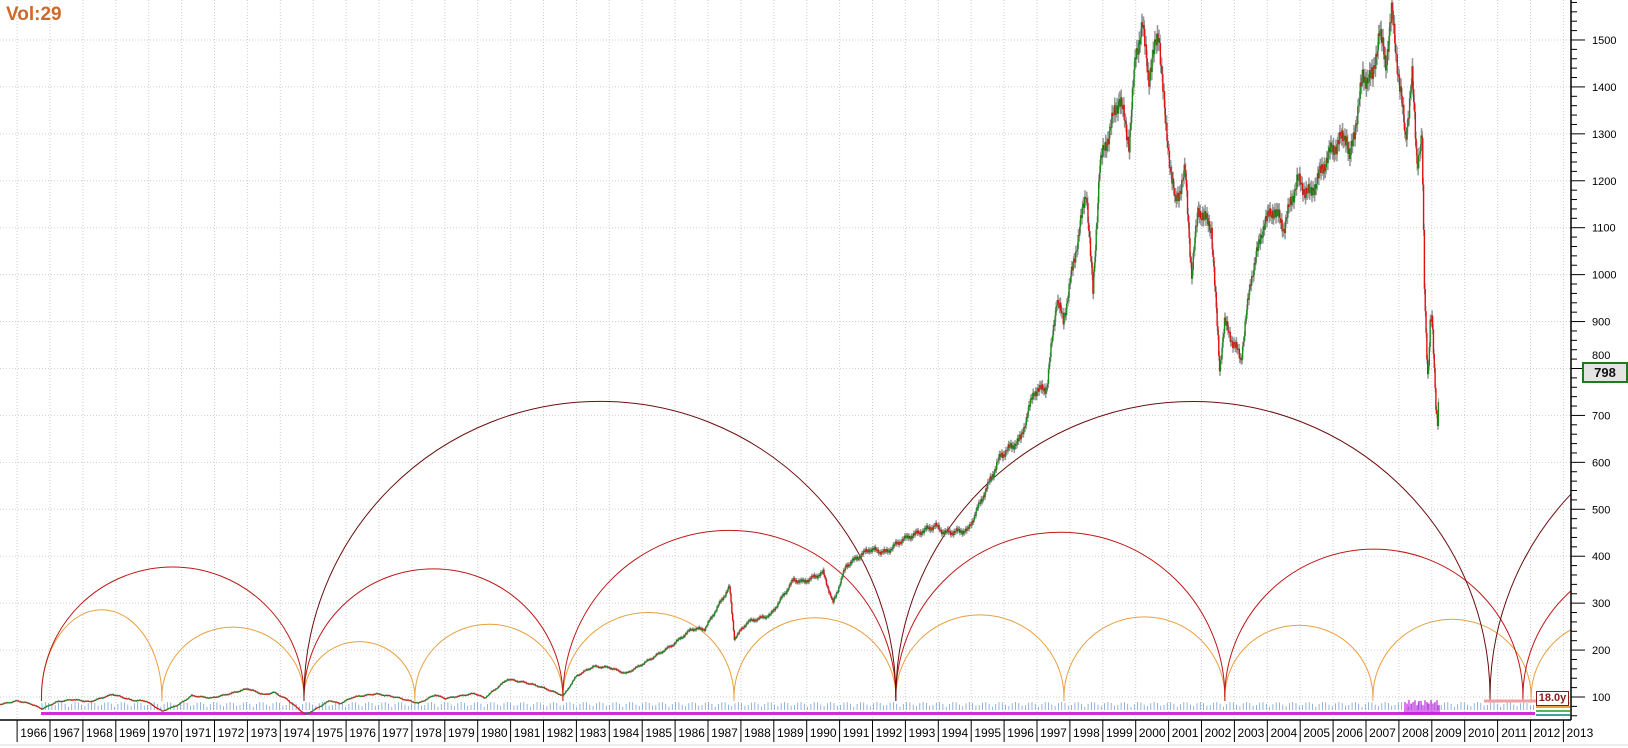 This screenshot has width=1628, height=748. I want to click on cycle-arc, so click(233, 662).